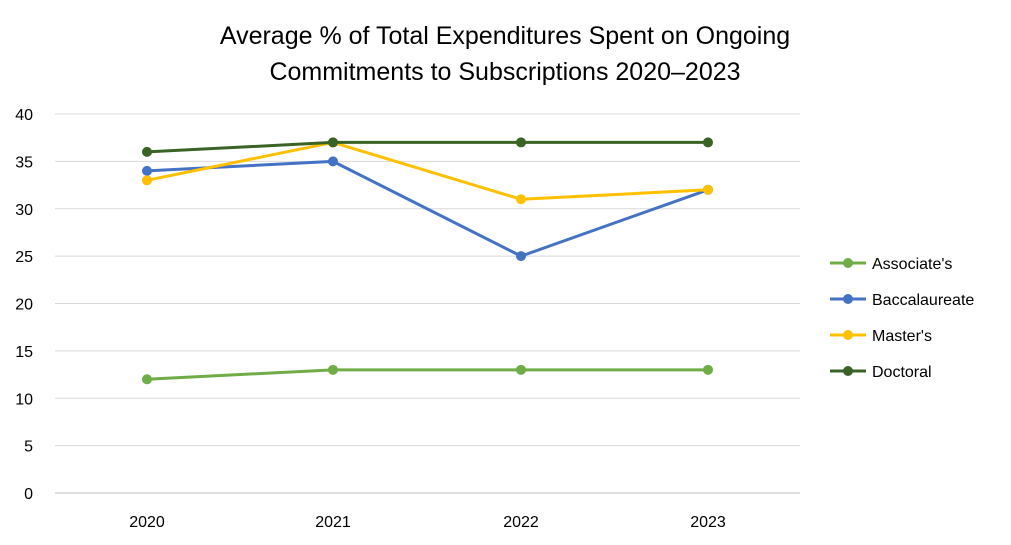 This screenshot has height=545, width=1011. Describe the element at coordinates (427, 374) in the screenshot. I see `series-line-Associate's` at that location.